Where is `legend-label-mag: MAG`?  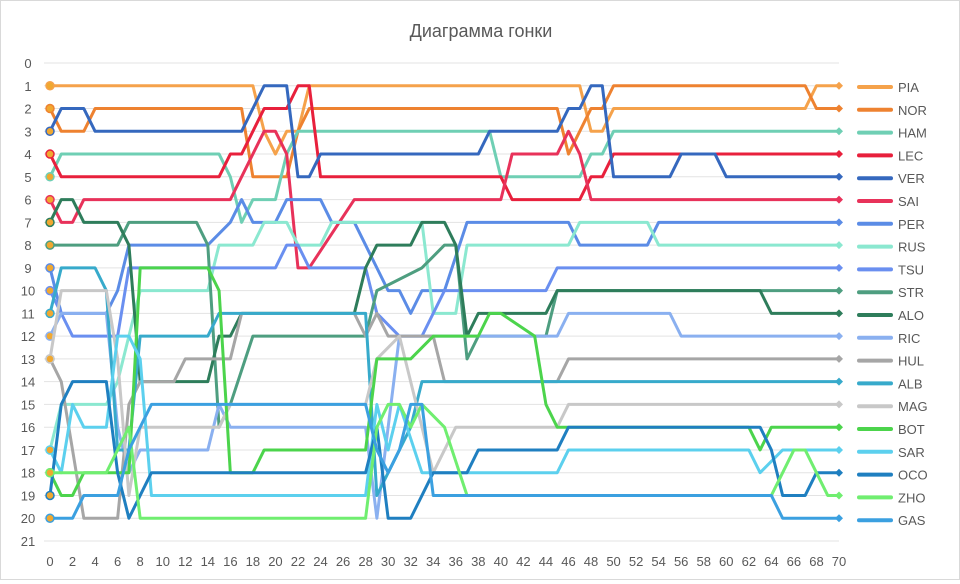
legend-label-mag: MAG is located at coordinates (913, 406).